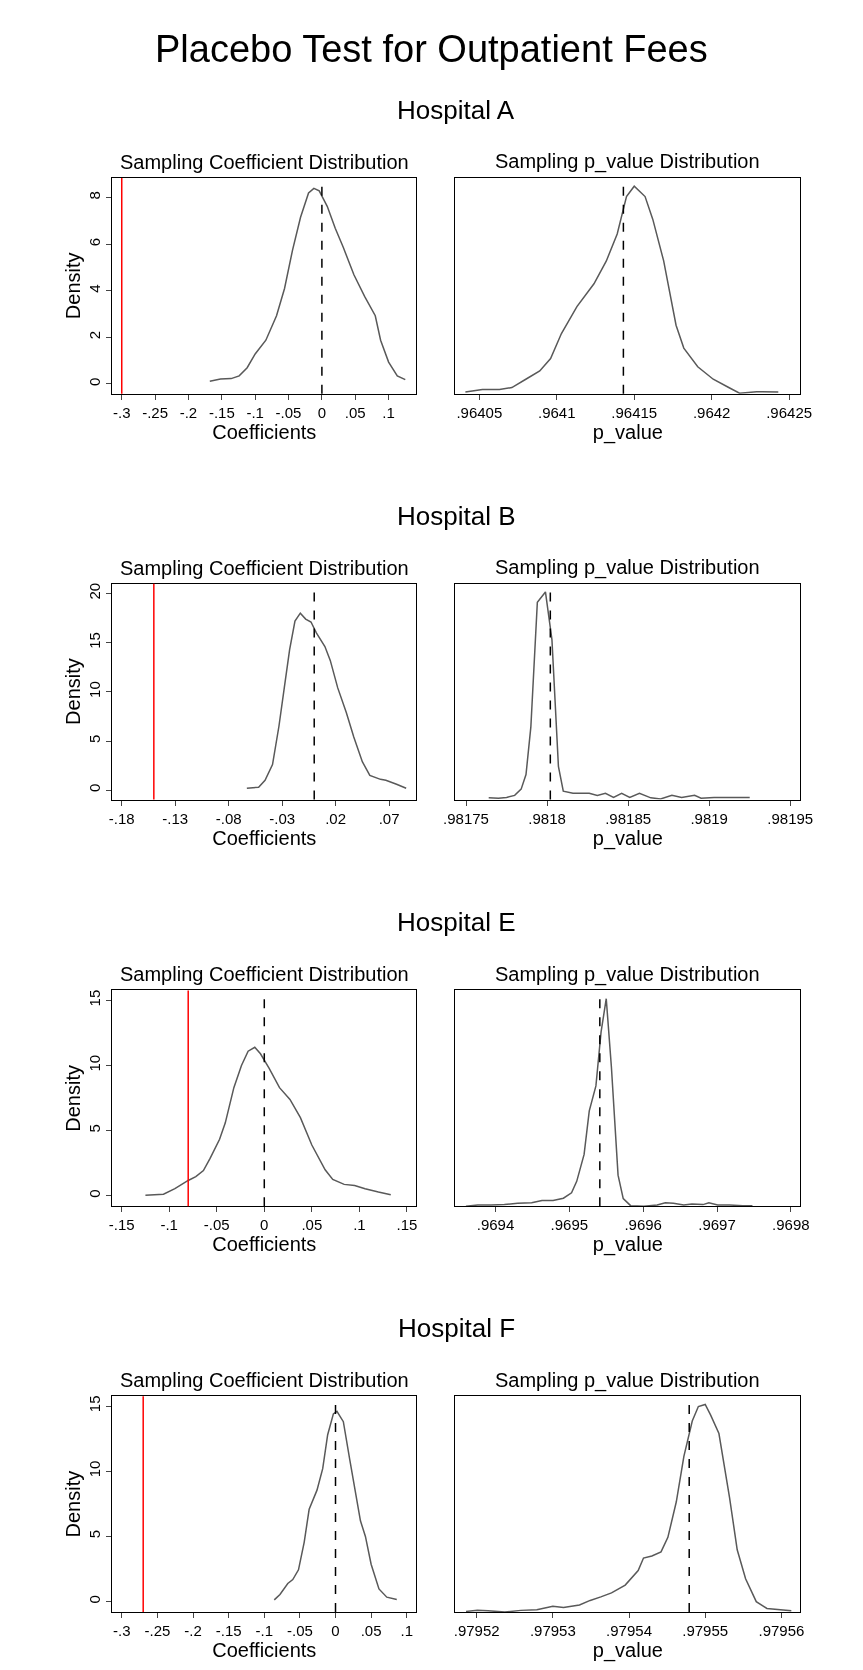  Describe the element at coordinates (407, 1225) in the screenshot. I see `x-tick-label: .15` at that location.